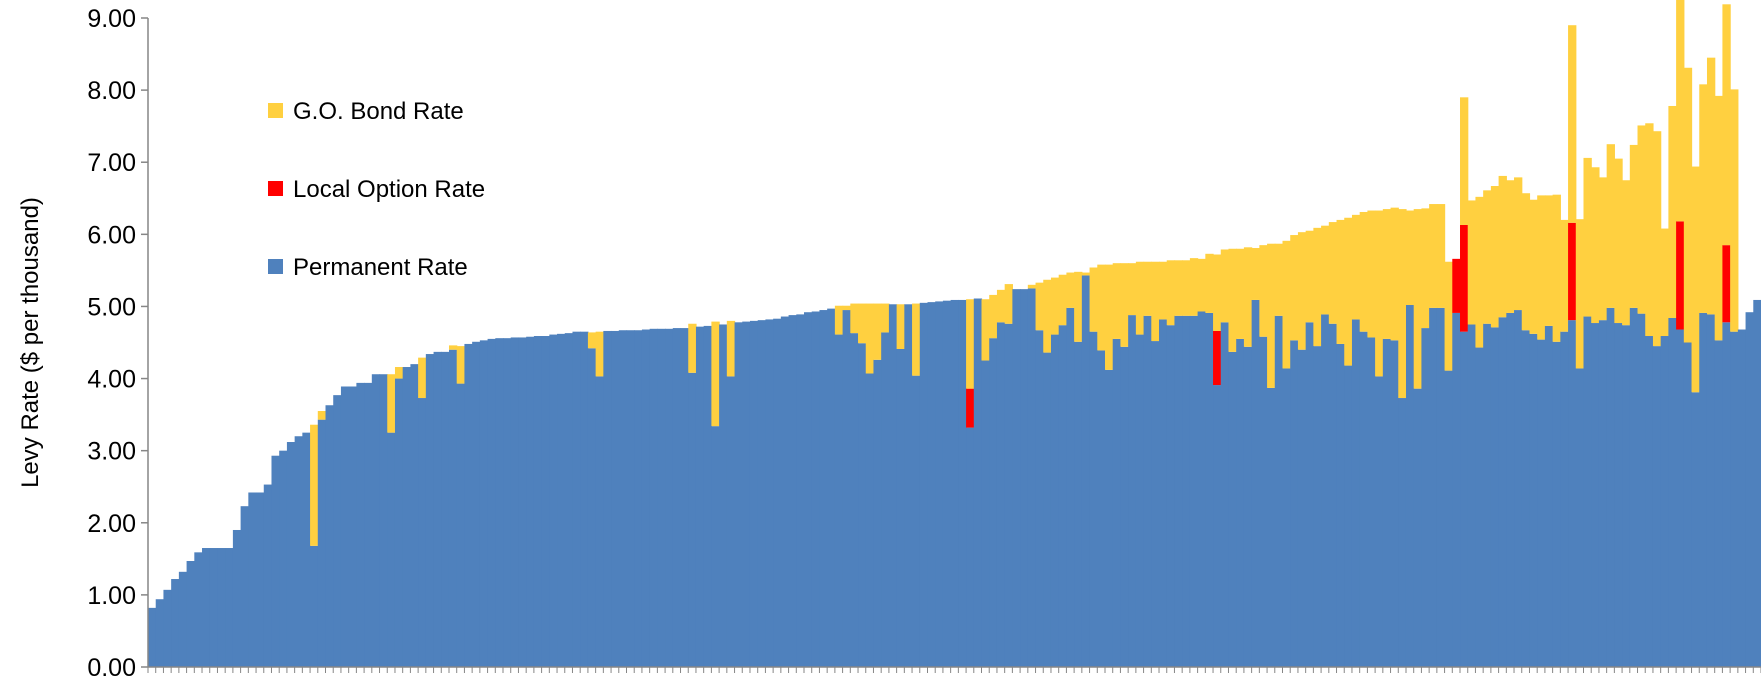 The height and width of the screenshot is (681, 1761). Describe the element at coordinates (111, 452) in the screenshot. I see `y-tick-label-3: 3.00` at that location.